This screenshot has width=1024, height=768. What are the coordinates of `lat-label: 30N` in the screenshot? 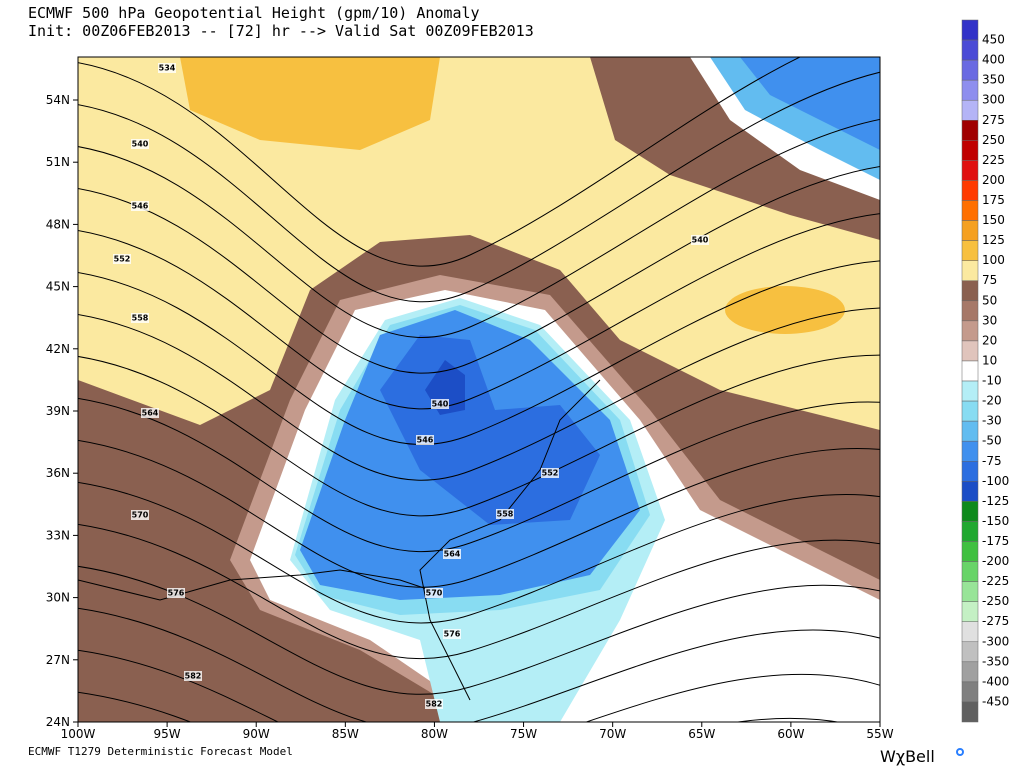 It's located at (58, 598).